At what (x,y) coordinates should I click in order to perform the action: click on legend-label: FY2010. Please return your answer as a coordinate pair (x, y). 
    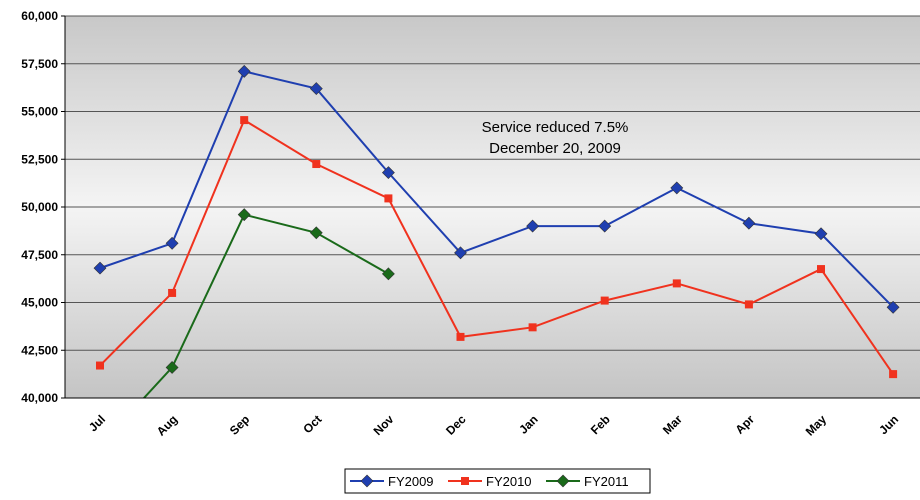
    Looking at the image, I should click on (509, 481).